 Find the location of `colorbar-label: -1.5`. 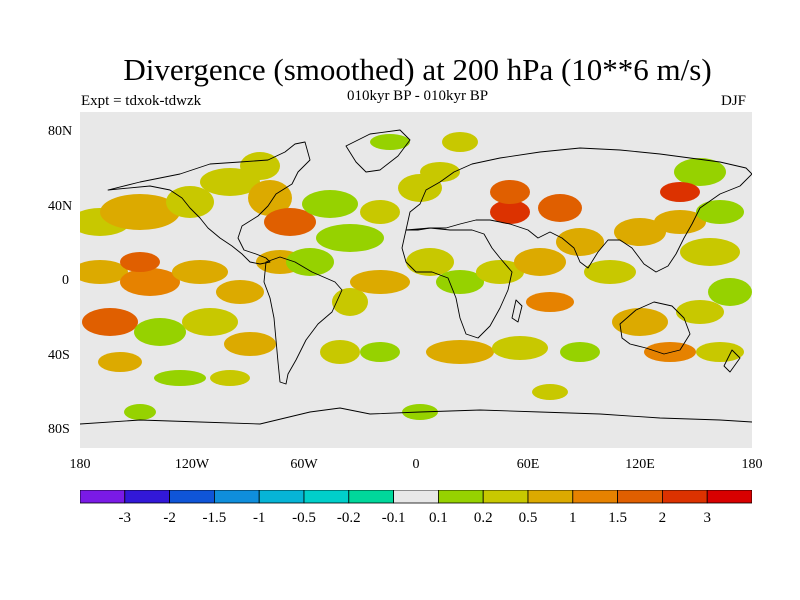

colorbar-label: -1.5 is located at coordinates (215, 518).